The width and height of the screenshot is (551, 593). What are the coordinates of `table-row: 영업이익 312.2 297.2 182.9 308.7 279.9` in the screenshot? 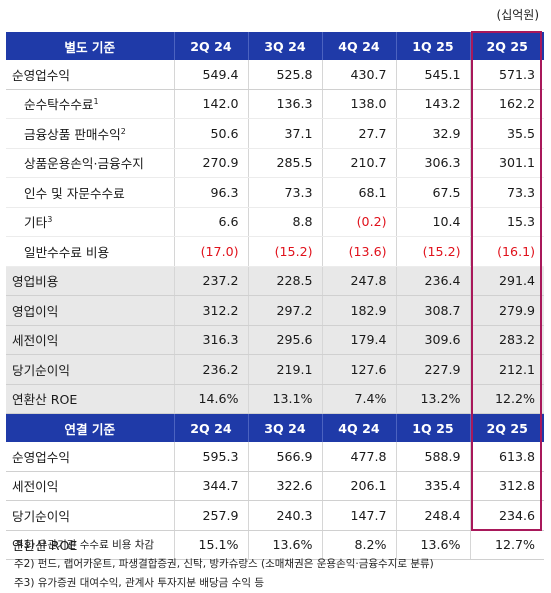 It's located at (275, 310).